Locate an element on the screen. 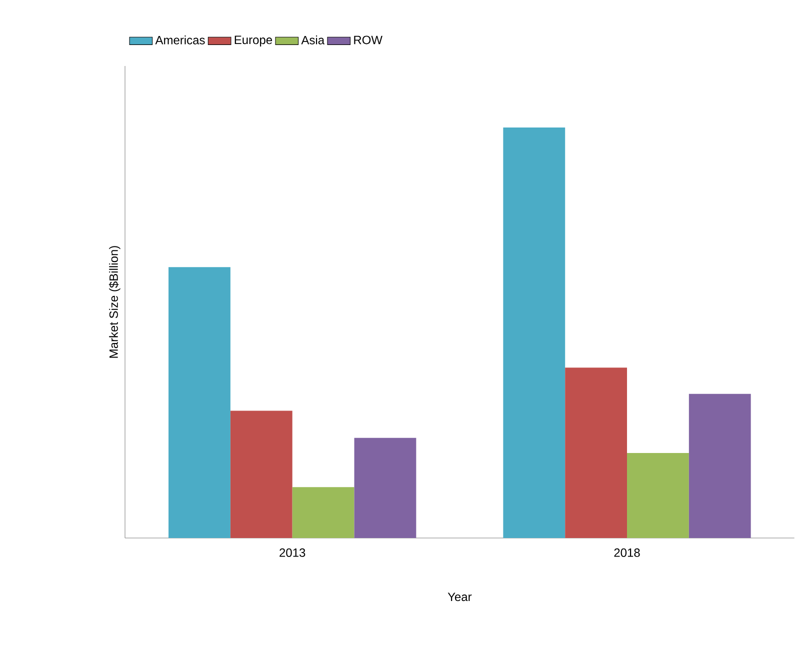  legend-label: ROW is located at coordinates (368, 40).